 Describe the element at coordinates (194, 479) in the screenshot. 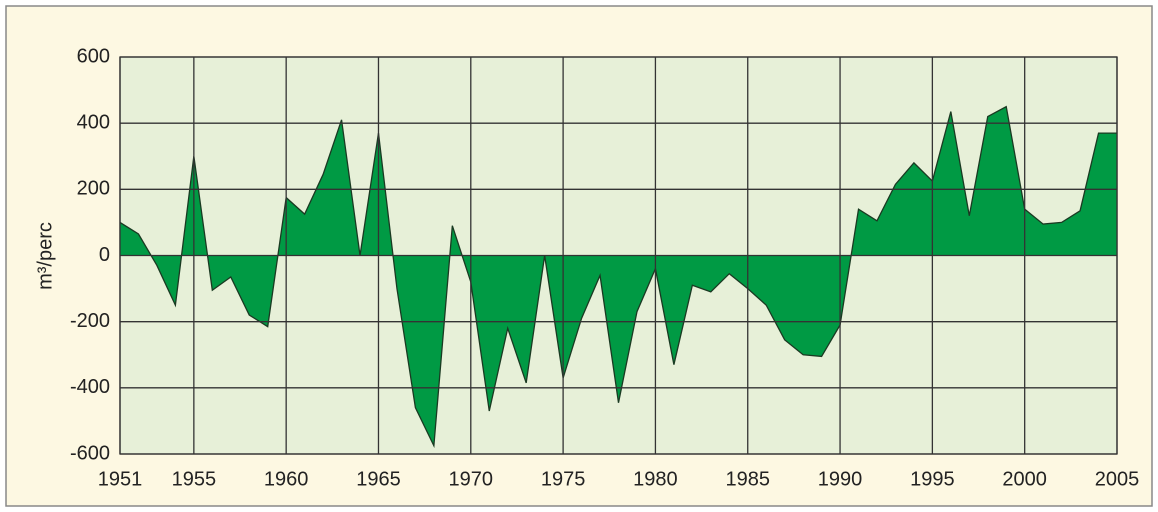

I see `x-tick-label: 1955` at that location.